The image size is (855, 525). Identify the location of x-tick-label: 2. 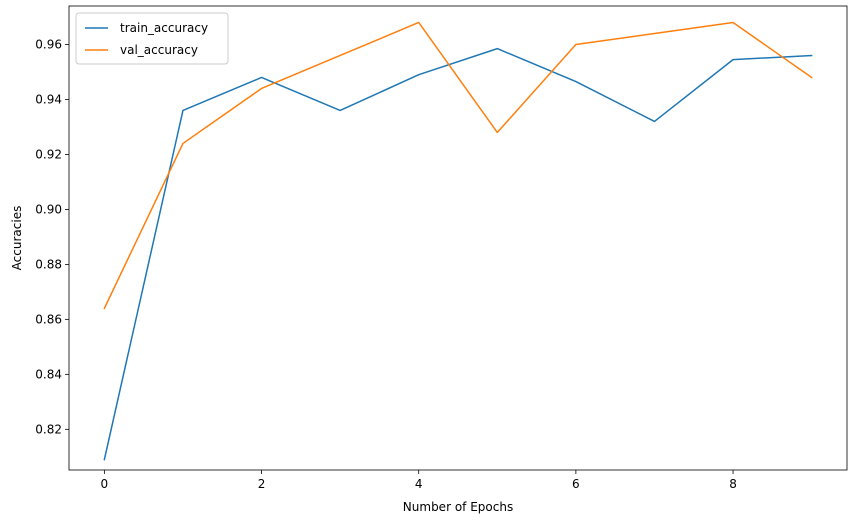
(262, 484).